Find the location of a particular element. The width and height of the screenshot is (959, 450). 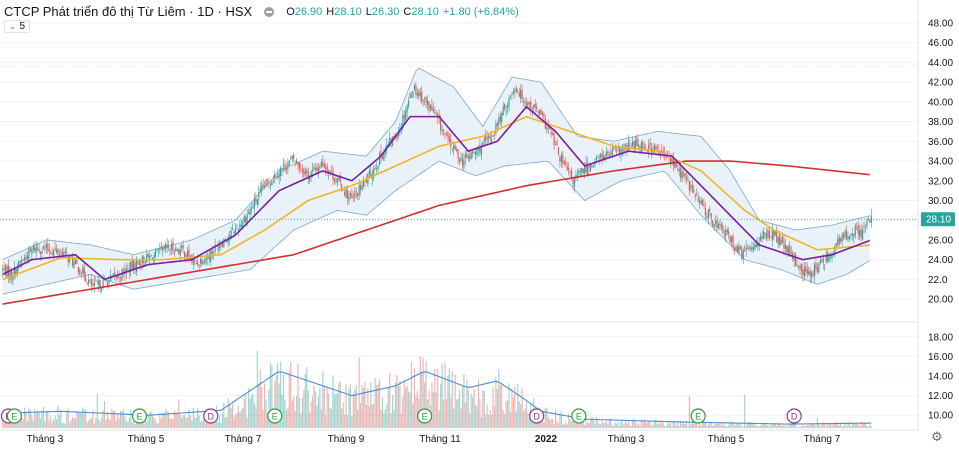

time-tick-label: Tháng 7 is located at coordinates (822, 439).